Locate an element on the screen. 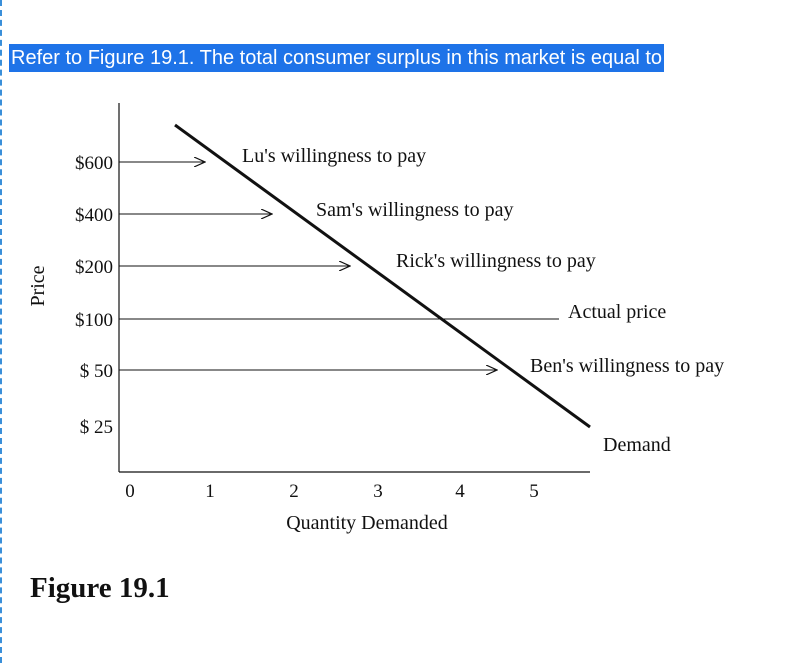  figure-caption: Figure 19.1 is located at coordinates (100, 588).